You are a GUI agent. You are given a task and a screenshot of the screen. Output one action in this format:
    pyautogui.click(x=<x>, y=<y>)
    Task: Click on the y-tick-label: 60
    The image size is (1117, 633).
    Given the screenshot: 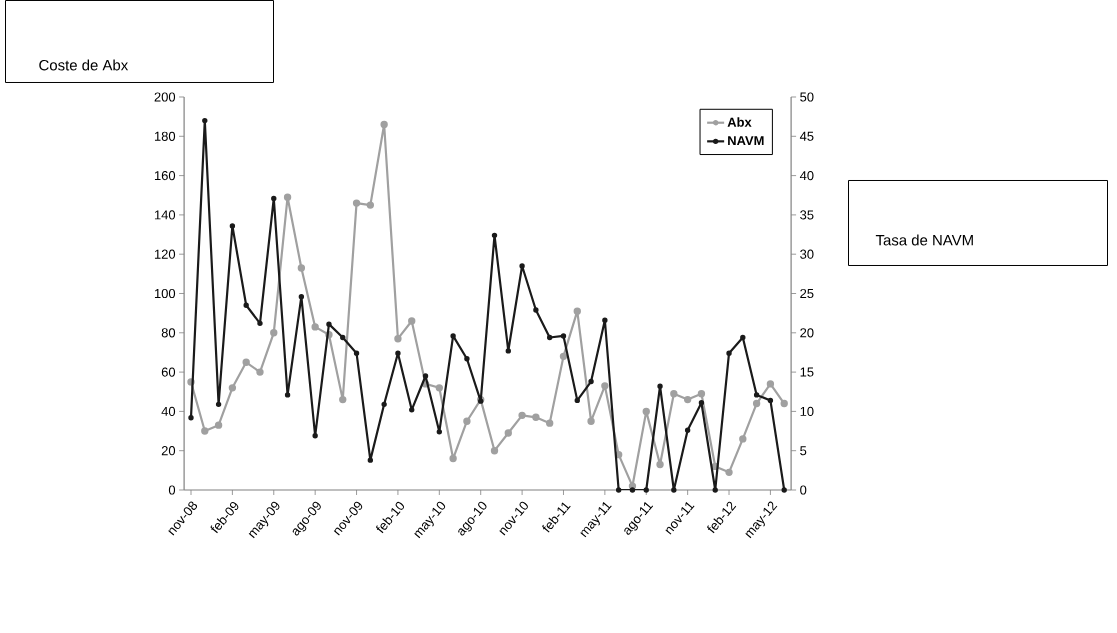 What is the action you would take?
    pyautogui.click(x=168, y=372)
    